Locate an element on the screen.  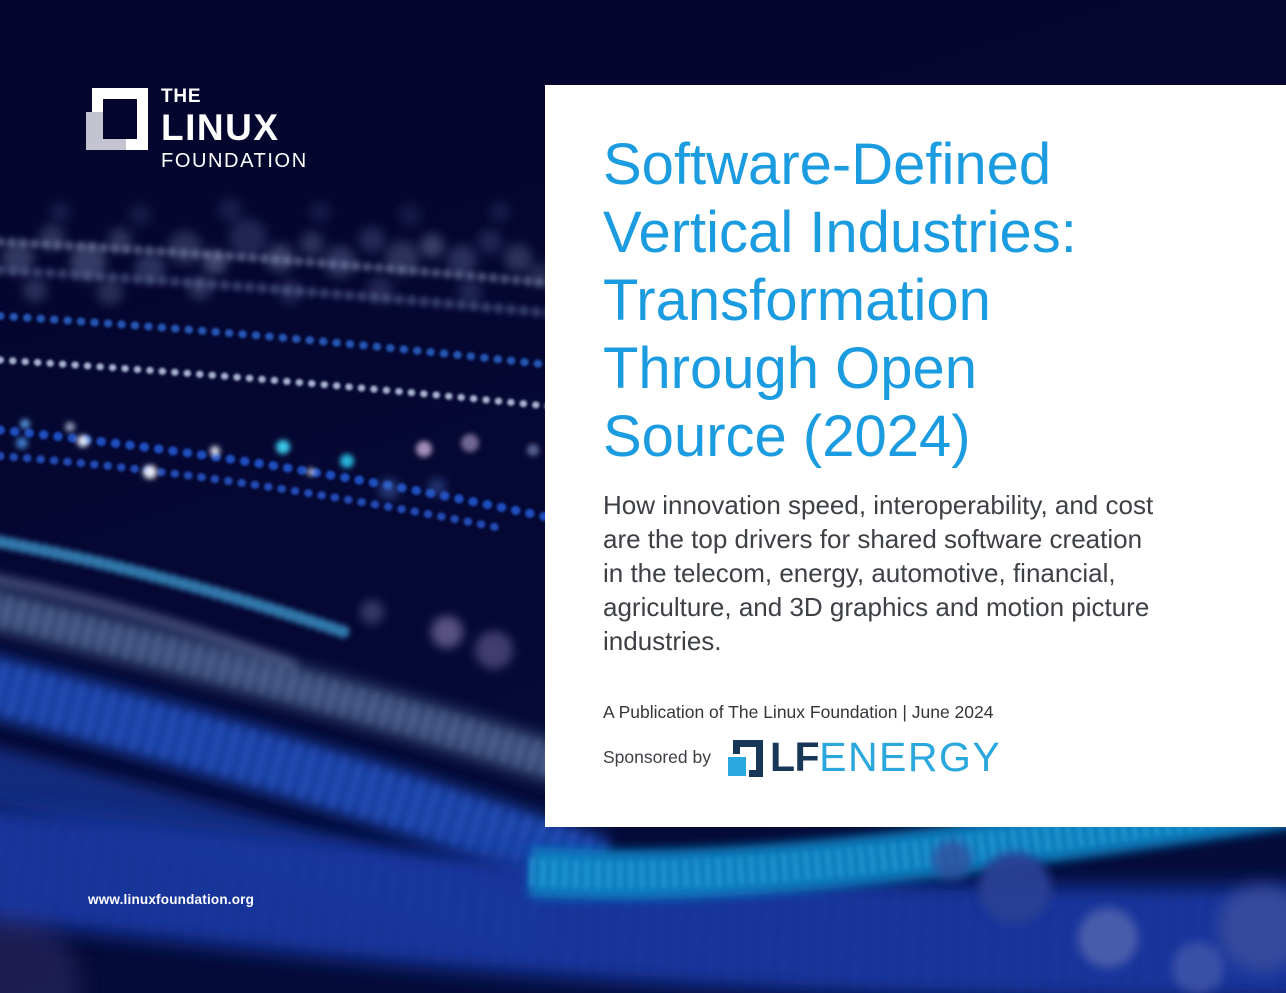
logo-text-linux: LINUX is located at coordinates (220, 127).